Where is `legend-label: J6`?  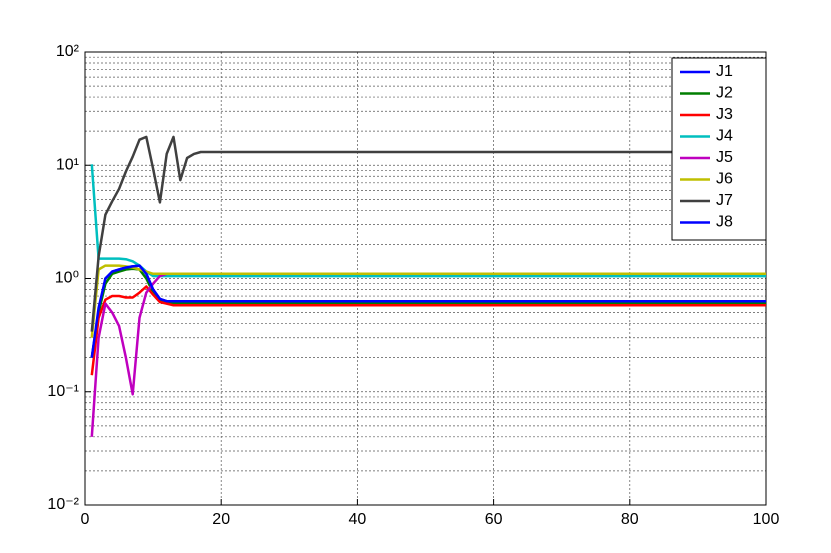 legend-label: J6 is located at coordinates (724, 179).